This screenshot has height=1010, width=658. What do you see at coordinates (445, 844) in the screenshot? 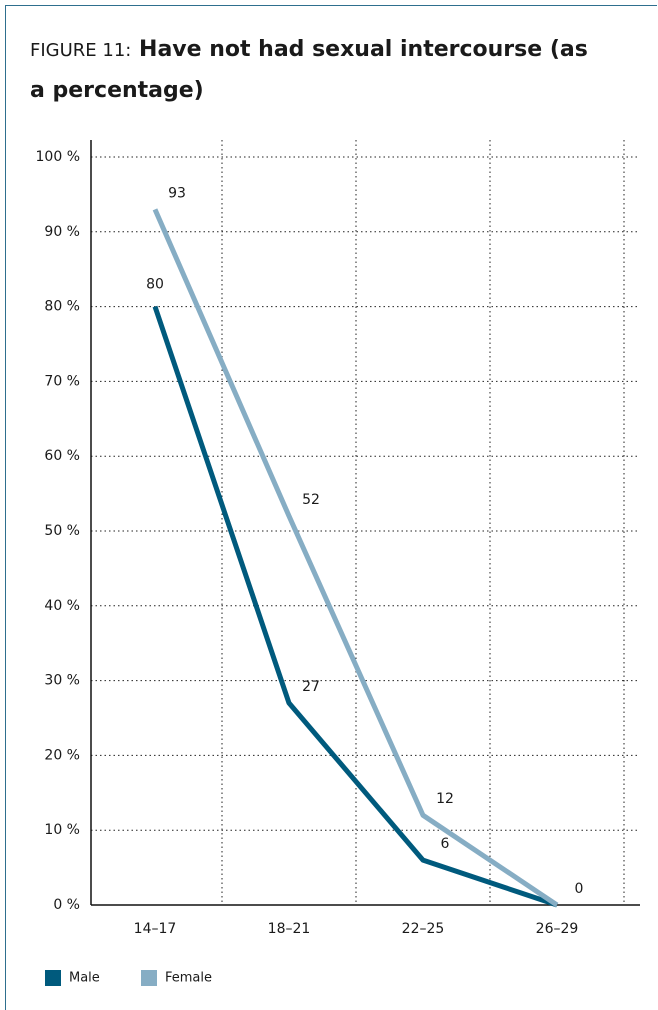
I see `data-label: 6` at bounding box center [445, 844].